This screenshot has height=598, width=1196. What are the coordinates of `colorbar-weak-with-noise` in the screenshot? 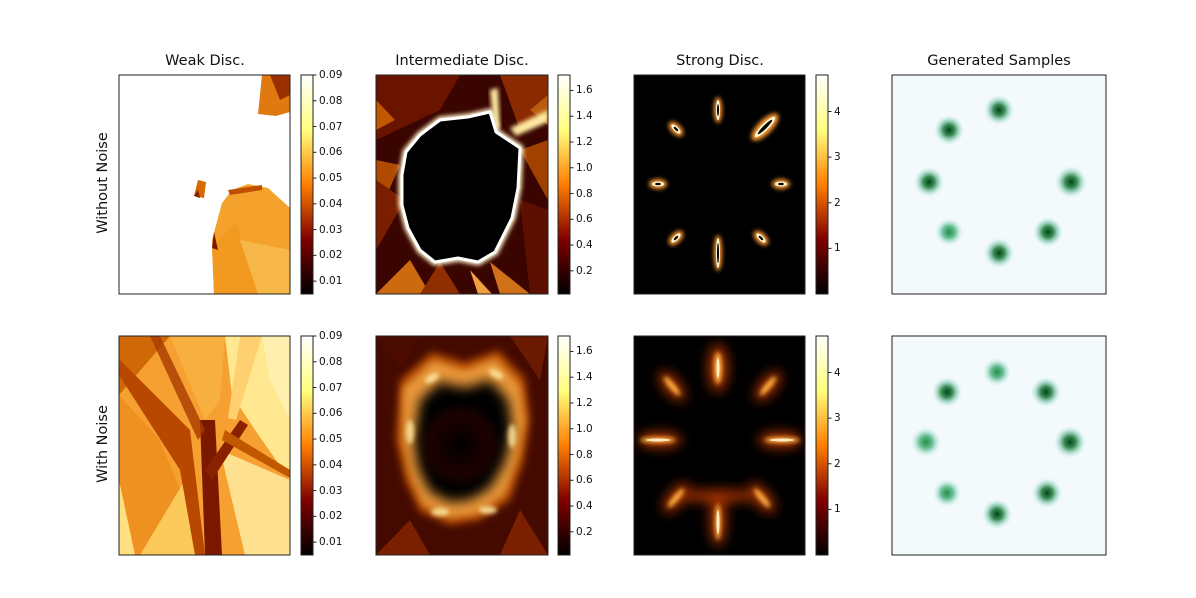 It's located at (307, 445).